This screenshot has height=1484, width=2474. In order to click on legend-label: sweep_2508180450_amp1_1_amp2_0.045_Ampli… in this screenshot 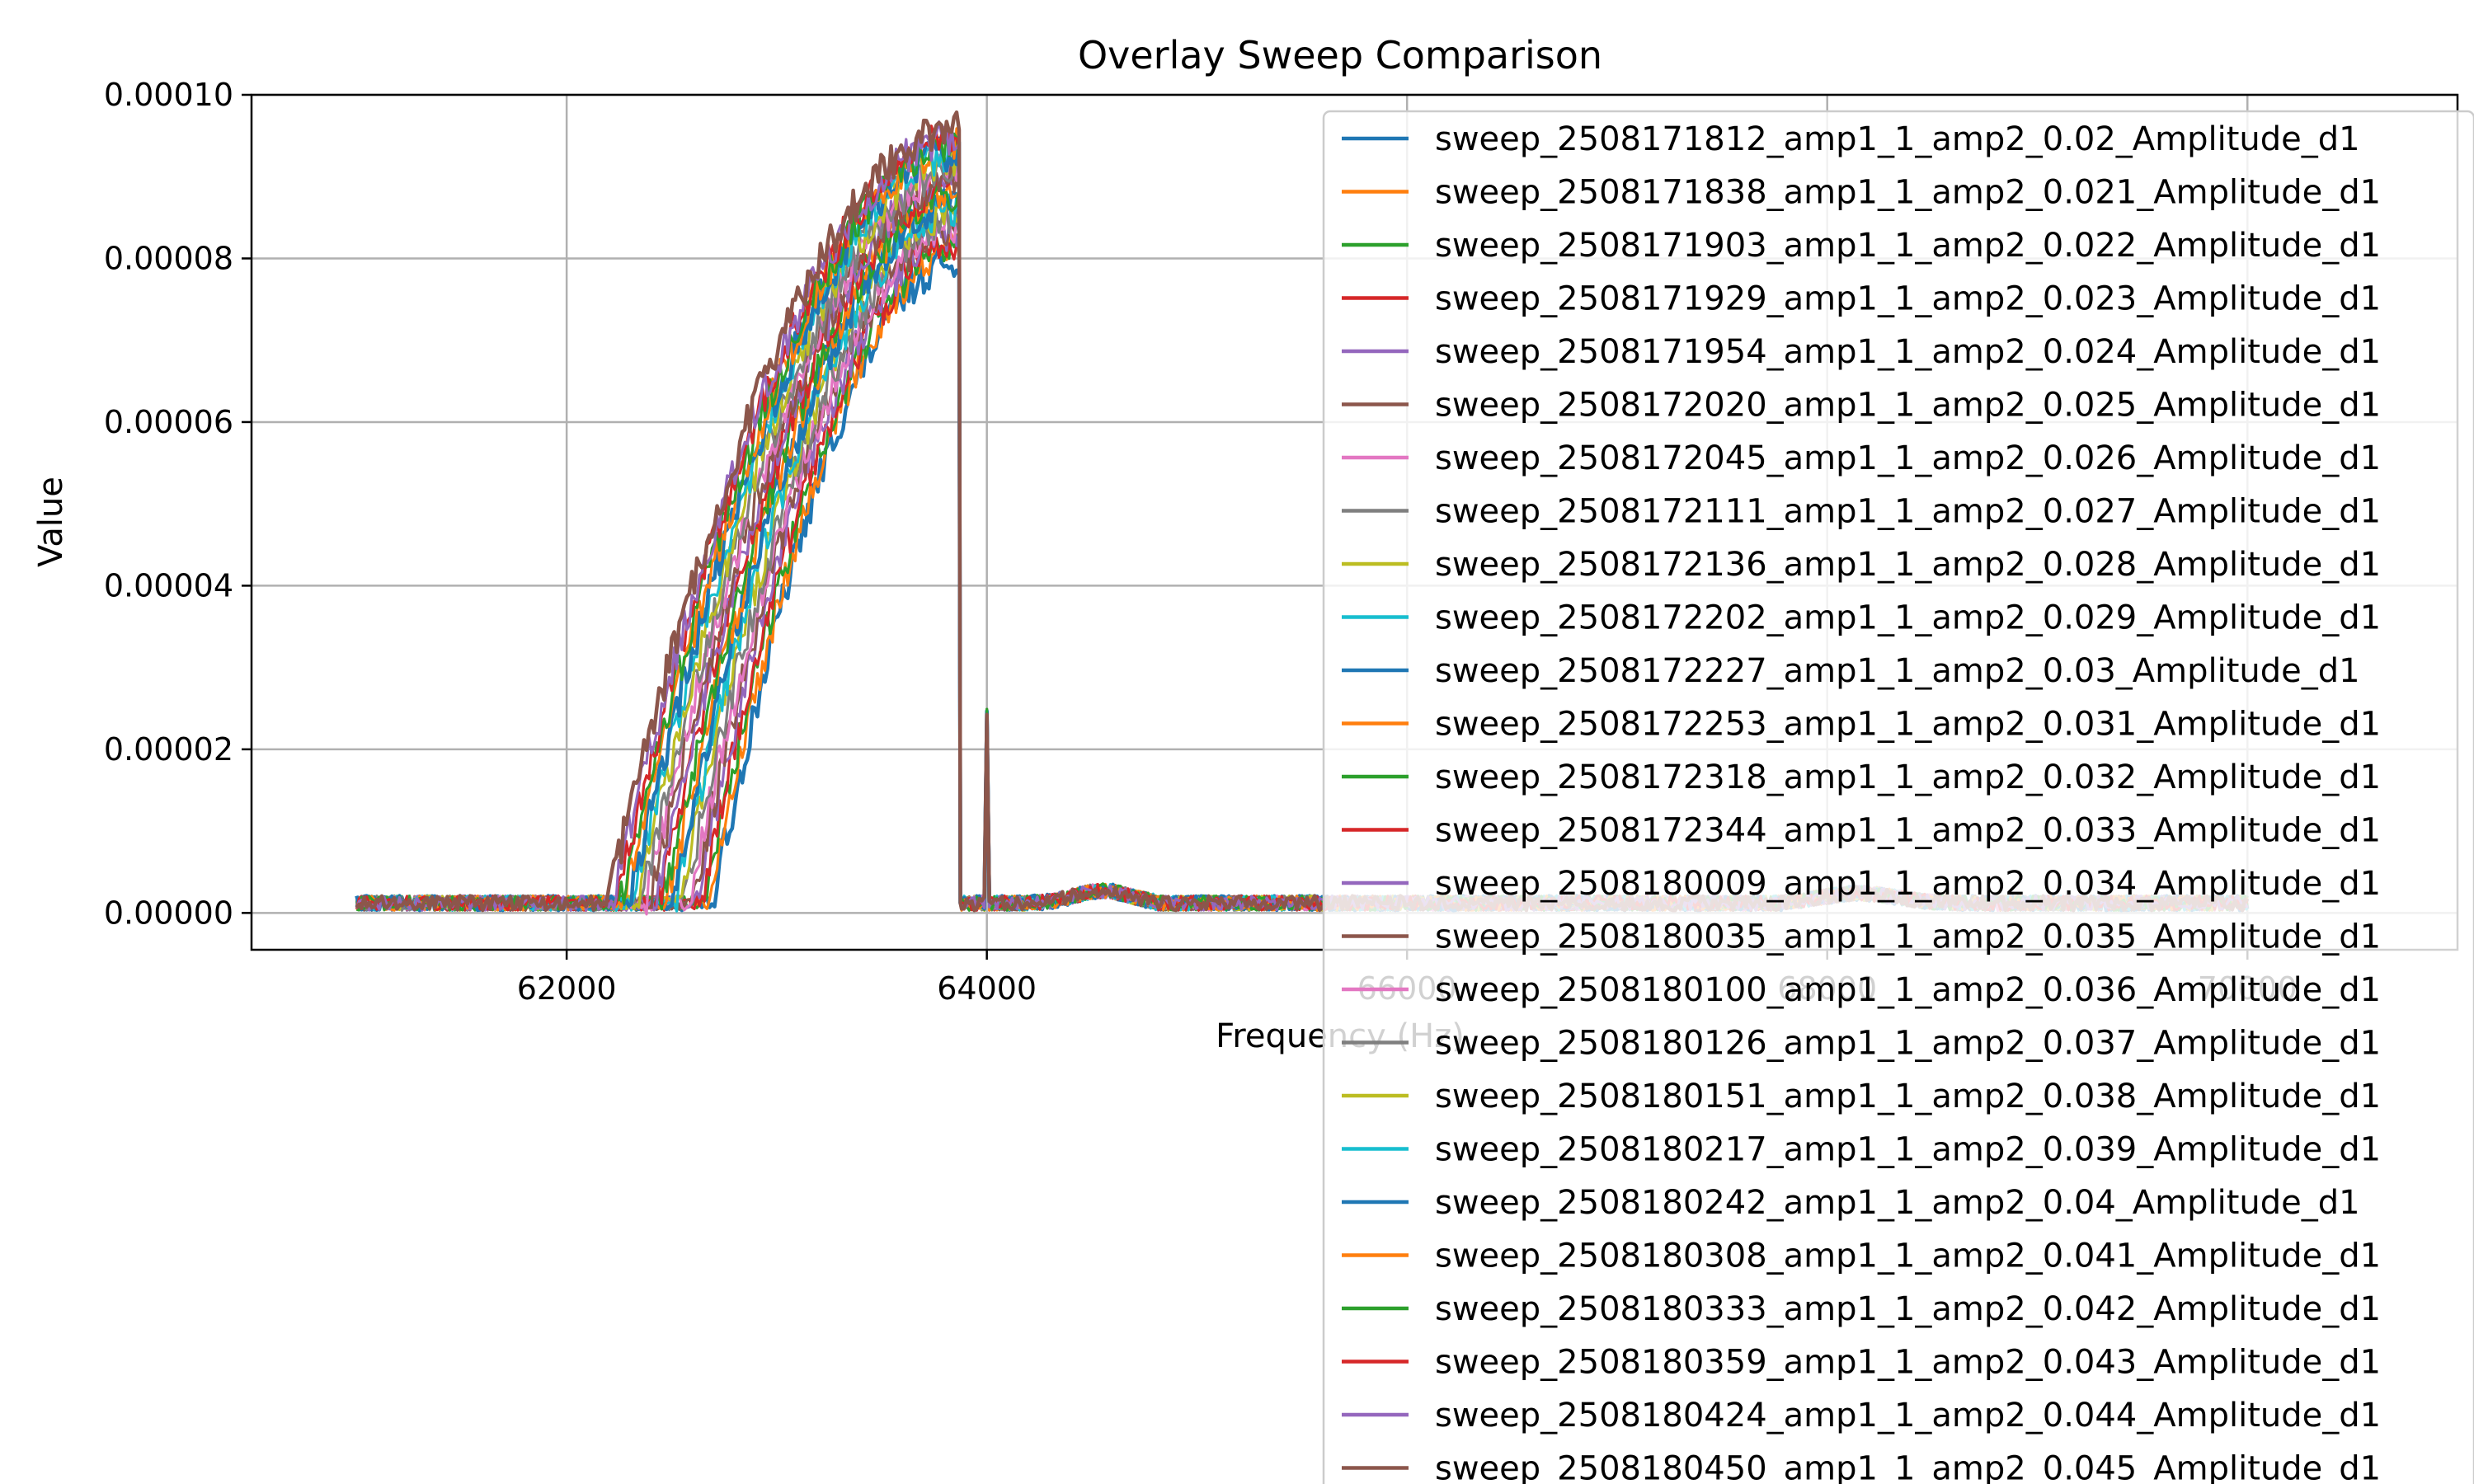, I will do `click(1908, 1467)`.